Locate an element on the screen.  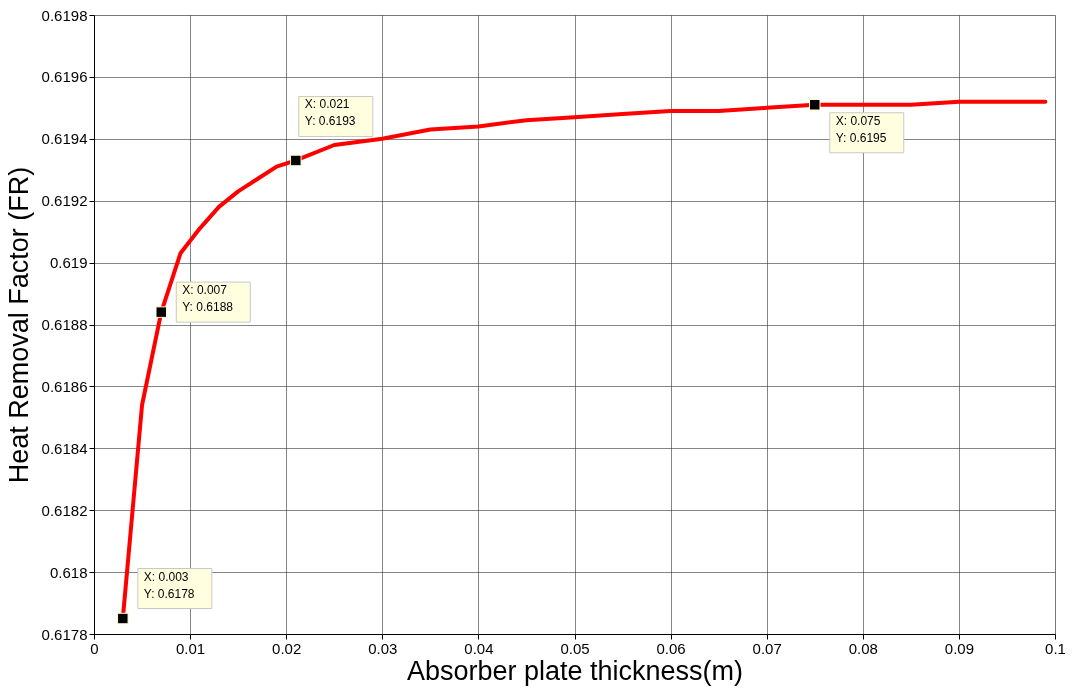
x-tick-label: 0.05 is located at coordinates (575, 648).